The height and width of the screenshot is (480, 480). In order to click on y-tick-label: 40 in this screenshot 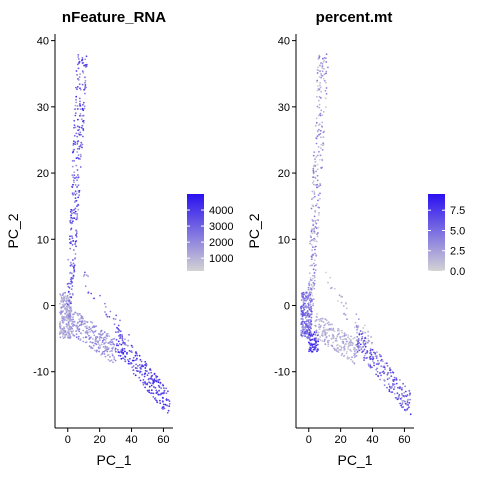, I will do `click(284, 42)`.